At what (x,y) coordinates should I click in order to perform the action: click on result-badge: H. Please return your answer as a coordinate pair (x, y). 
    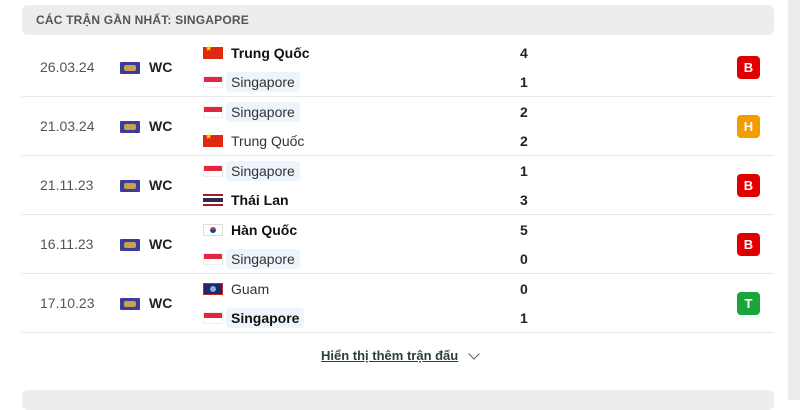
    Looking at the image, I should click on (748, 126).